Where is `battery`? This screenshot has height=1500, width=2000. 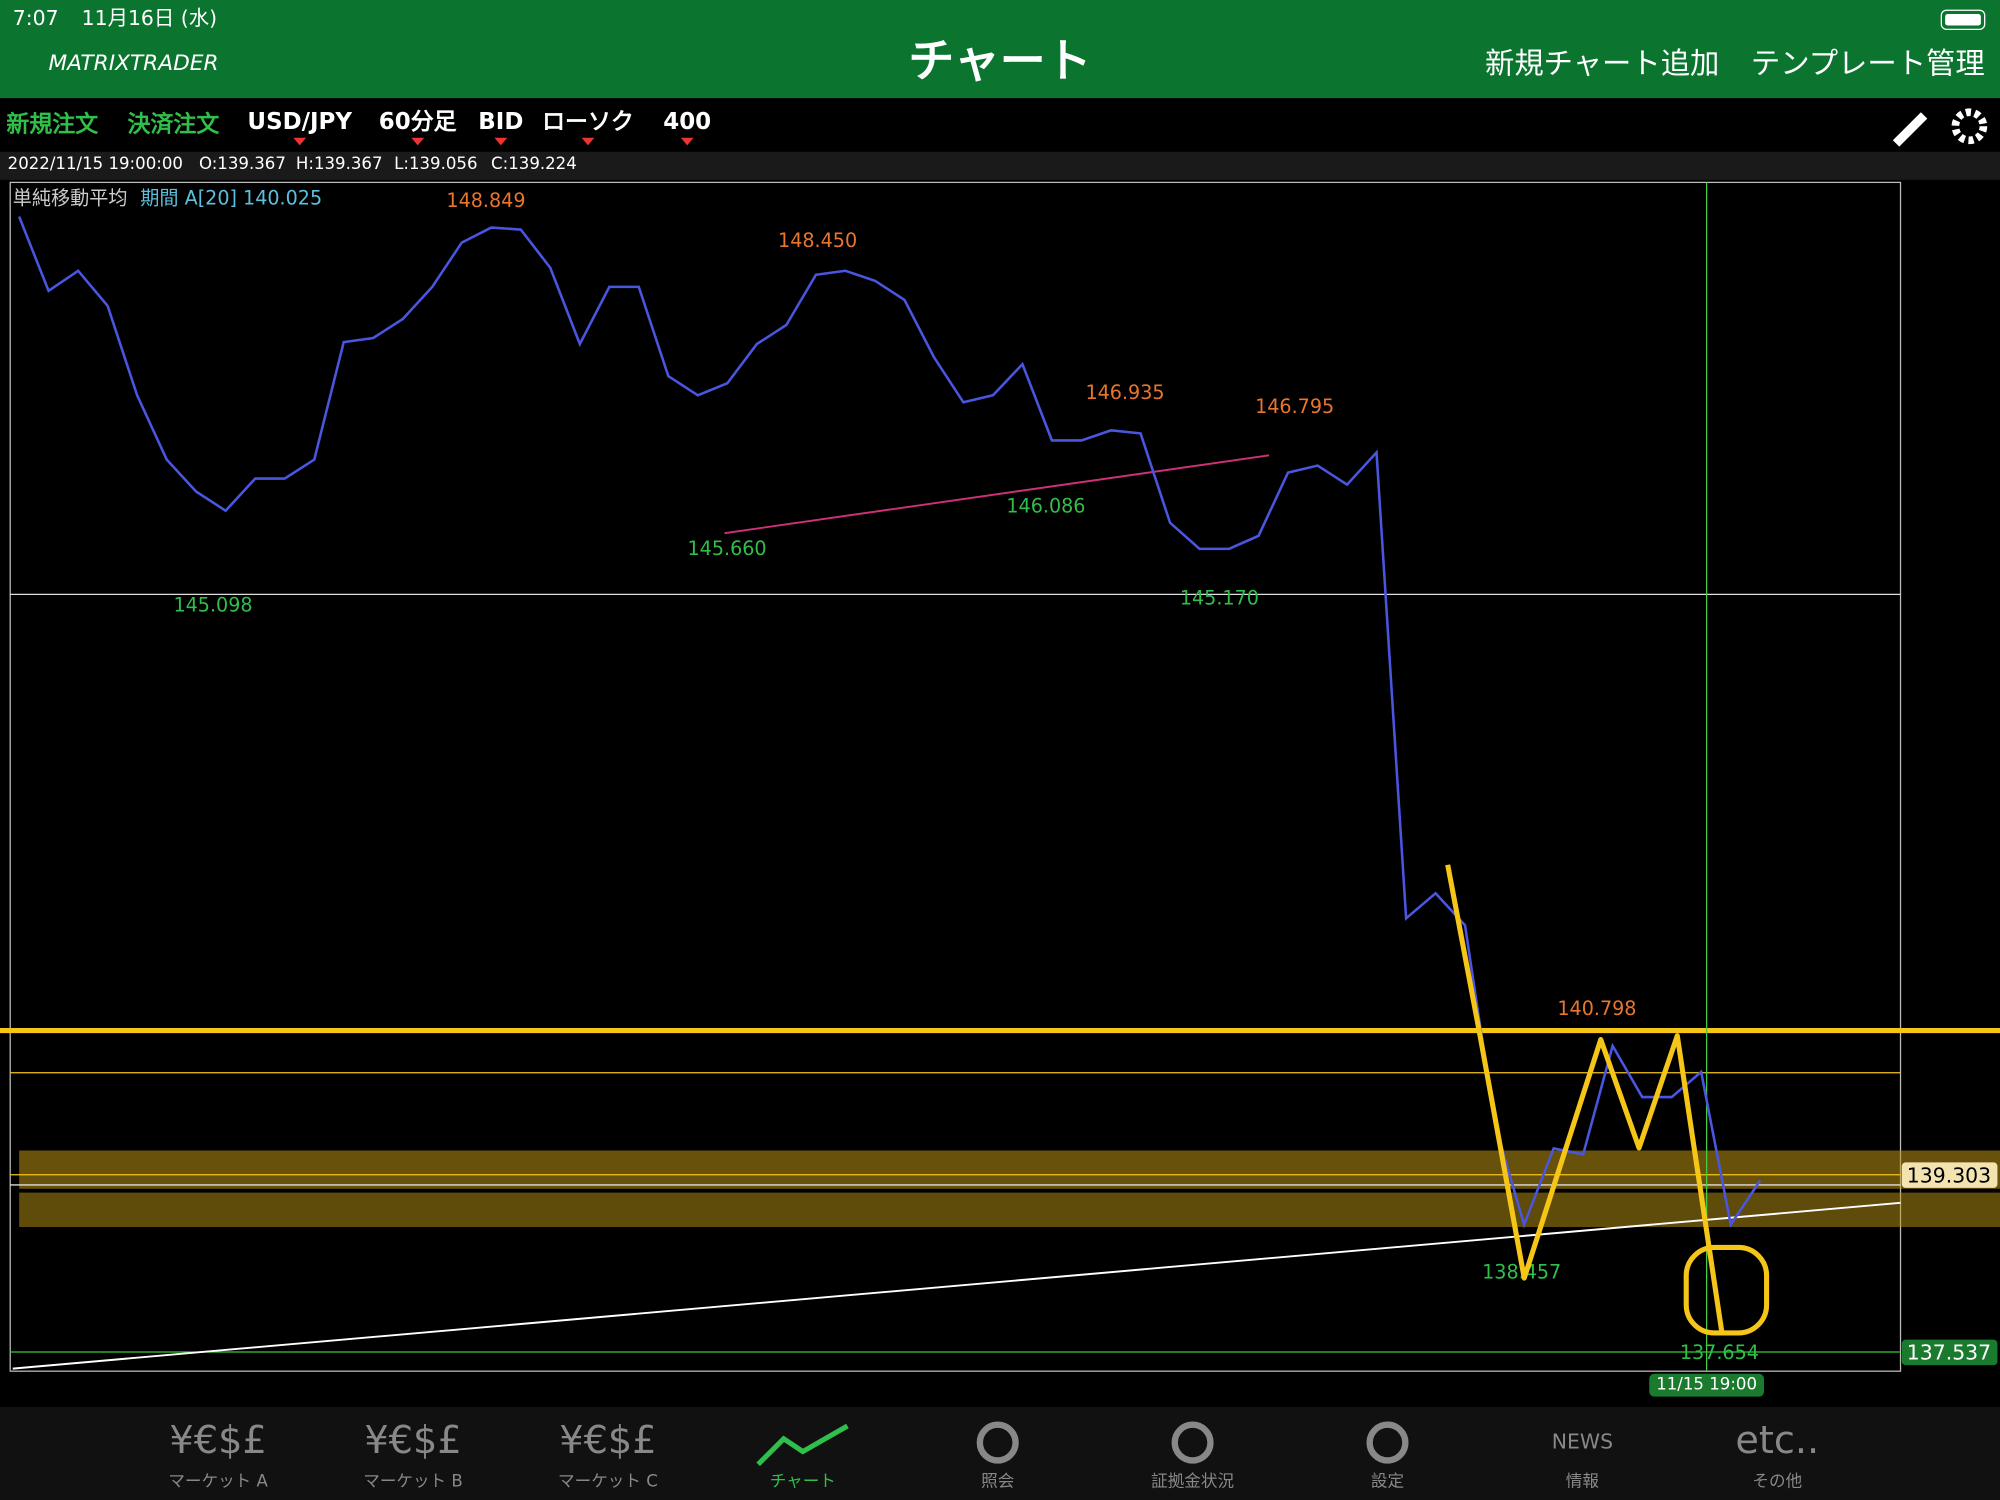
battery is located at coordinates (1963, 19).